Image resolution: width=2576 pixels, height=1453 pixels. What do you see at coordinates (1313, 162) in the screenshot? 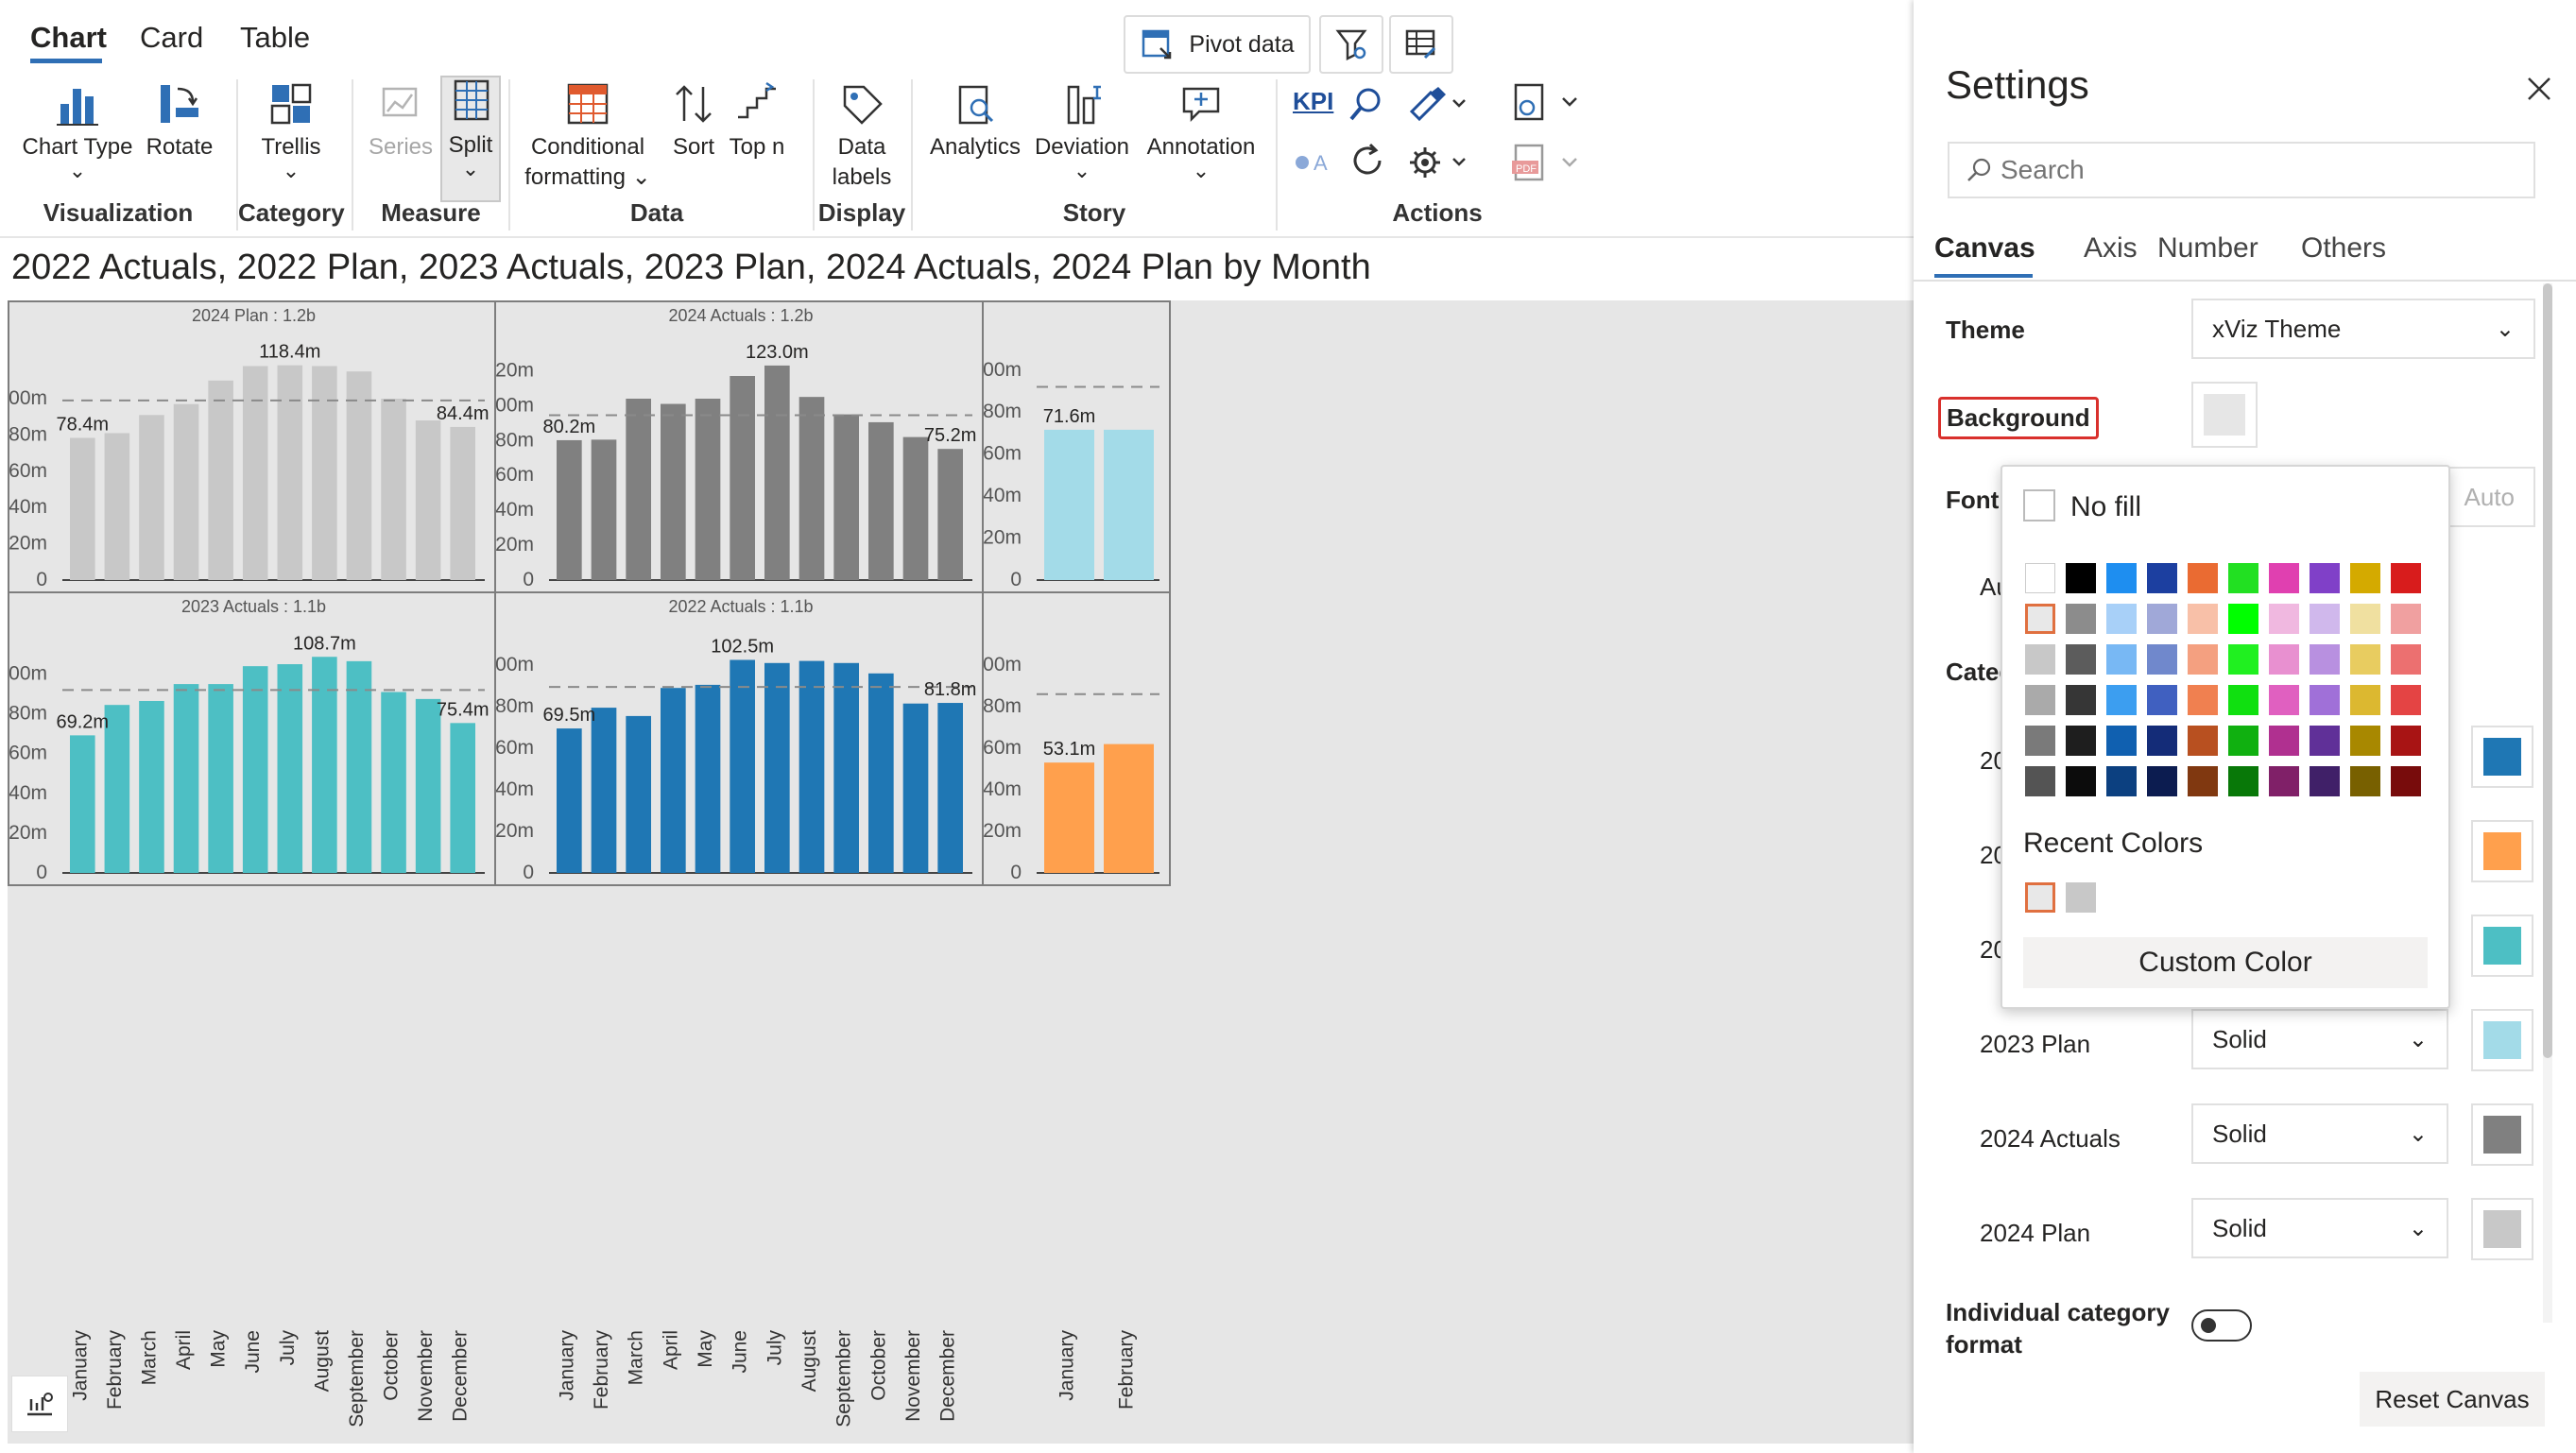
I see `show-legend-icon: A` at bounding box center [1313, 162].